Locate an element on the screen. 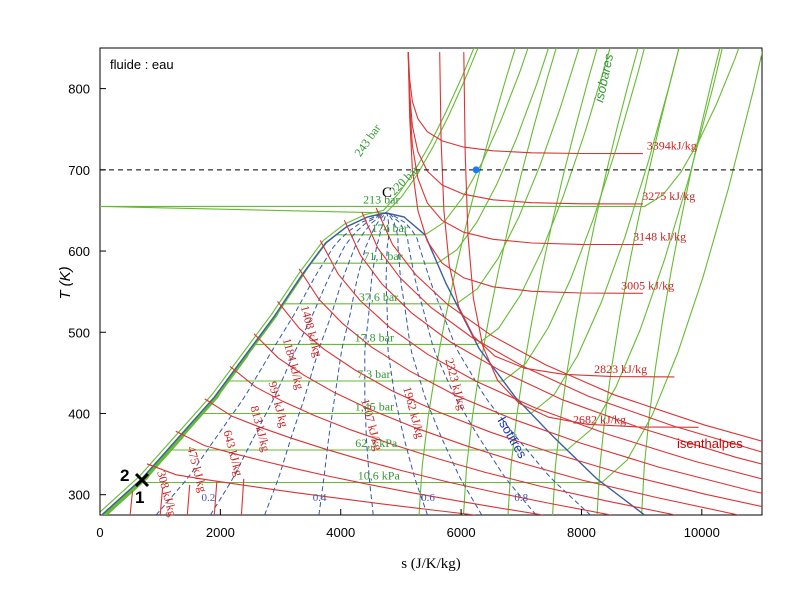 The image size is (810, 590). x-tick-label: 4000 is located at coordinates (340, 532).